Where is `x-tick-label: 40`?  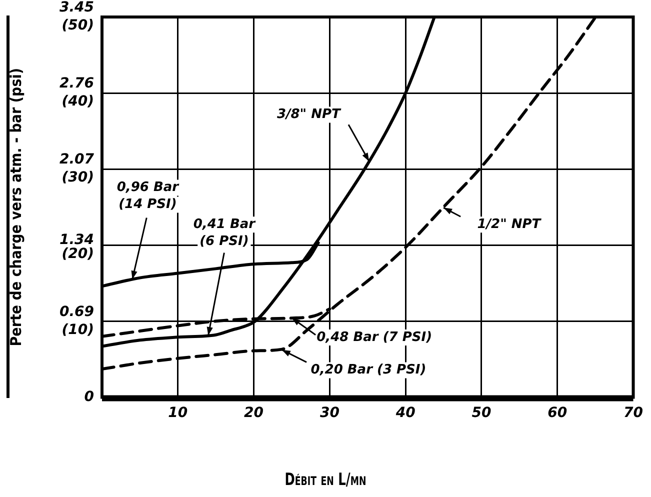
x-tick-label: 40 is located at coordinates (405, 413).